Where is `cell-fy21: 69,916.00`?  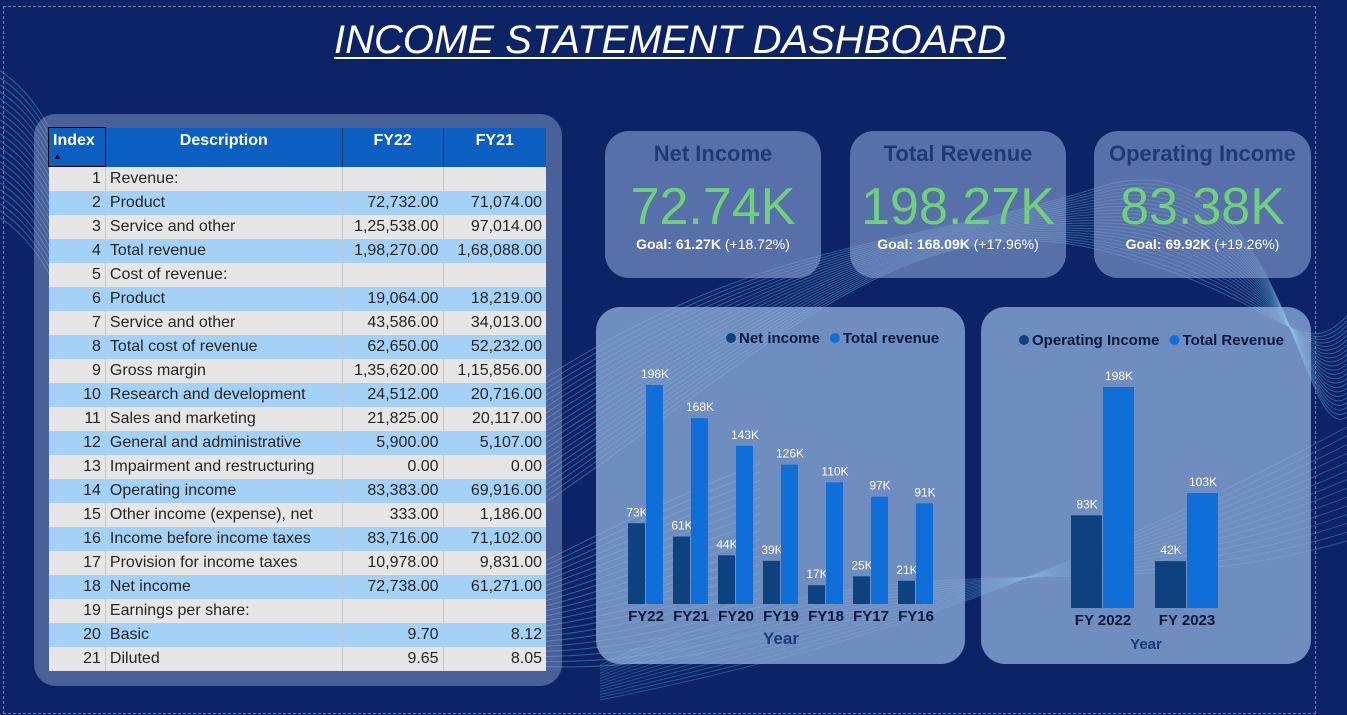 cell-fy21: 69,916.00 is located at coordinates (494, 491).